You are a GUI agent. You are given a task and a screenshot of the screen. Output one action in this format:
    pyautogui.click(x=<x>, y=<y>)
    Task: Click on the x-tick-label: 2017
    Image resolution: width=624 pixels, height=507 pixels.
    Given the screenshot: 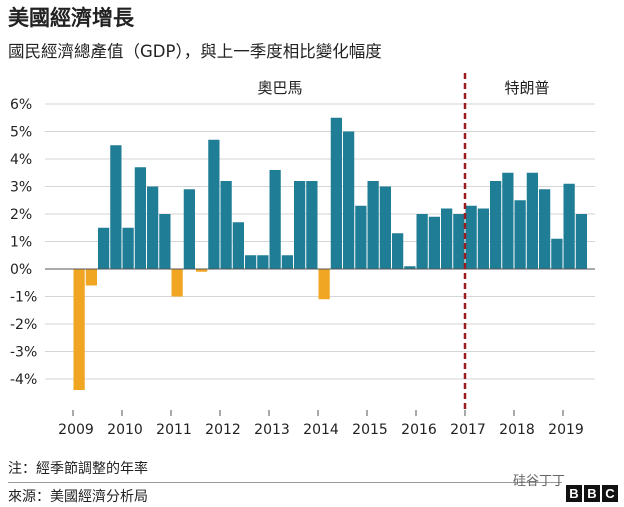 What is the action you would take?
    pyautogui.click(x=468, y=430)
    